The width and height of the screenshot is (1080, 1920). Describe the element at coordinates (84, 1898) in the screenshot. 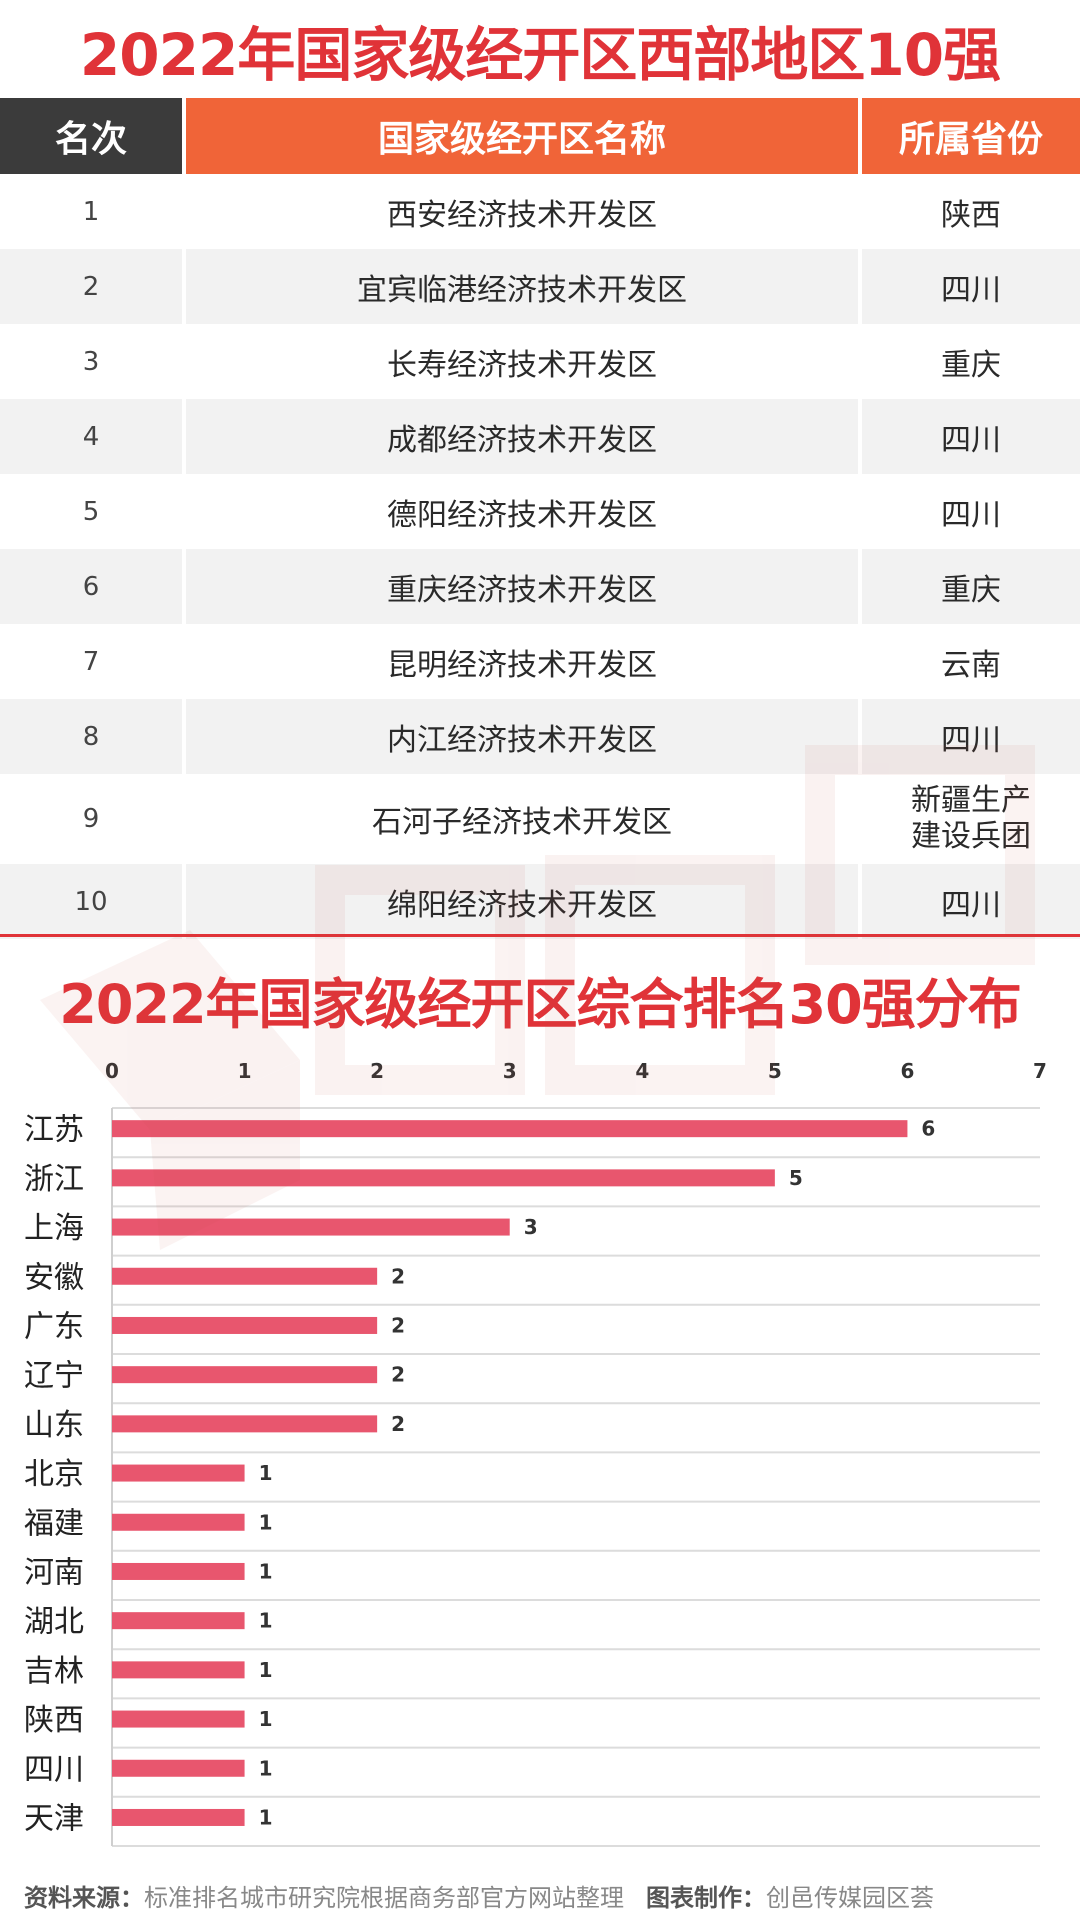

I see `source-key: 资料来源：` at that location.